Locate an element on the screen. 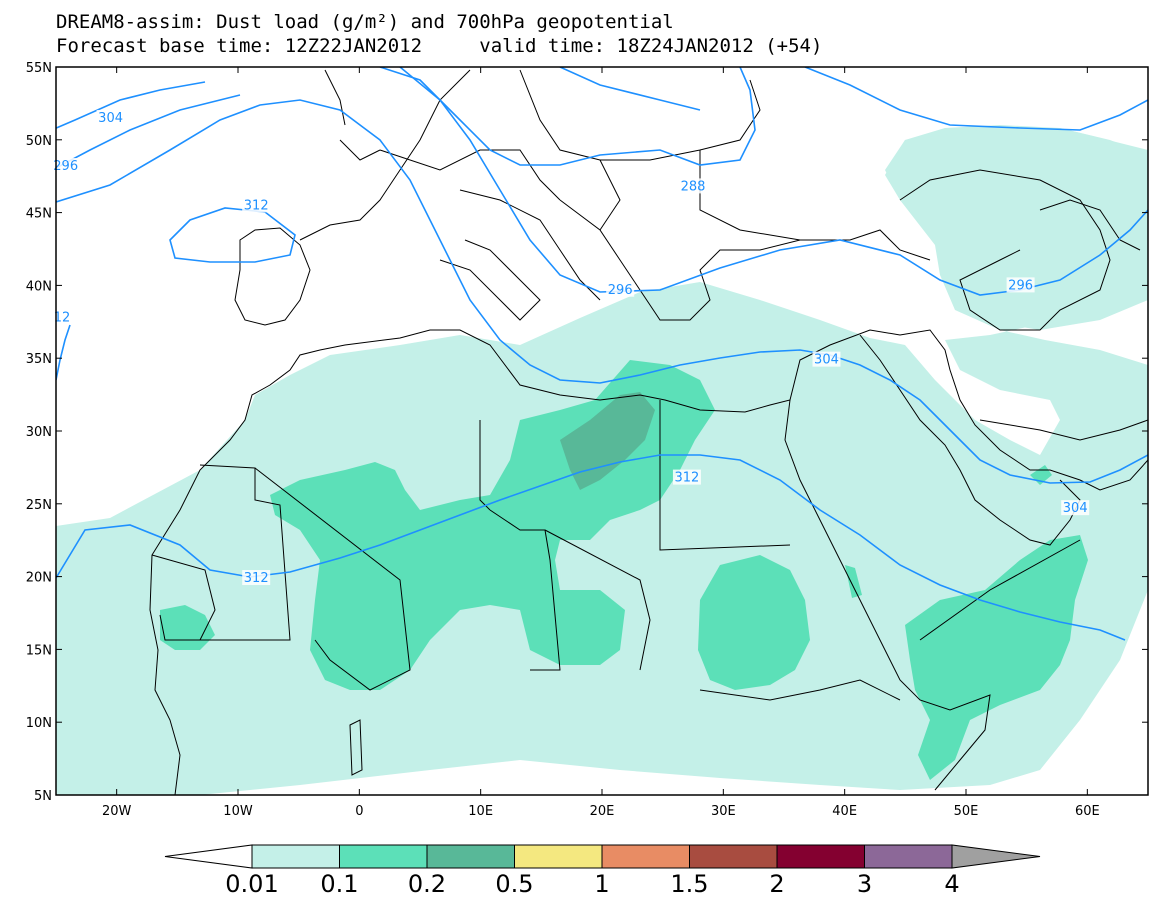 Image resolution: width=1165 pixels, height=907 pixels. lat-label: 25N is located at coordinates (39, 505).